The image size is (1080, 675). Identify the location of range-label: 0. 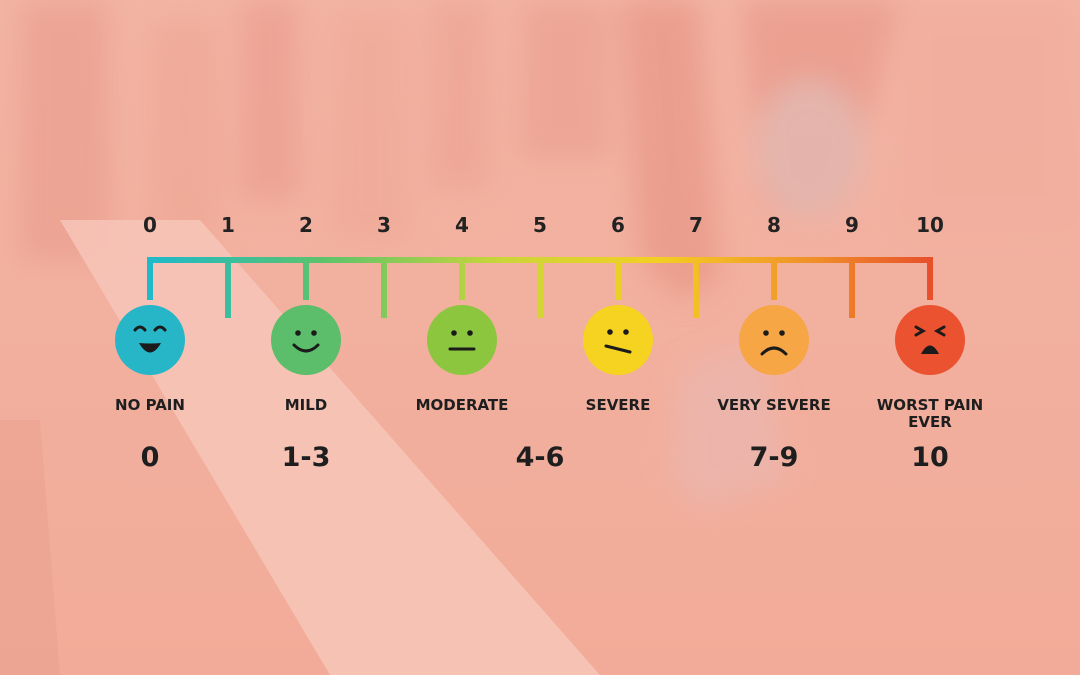
(150, 457).